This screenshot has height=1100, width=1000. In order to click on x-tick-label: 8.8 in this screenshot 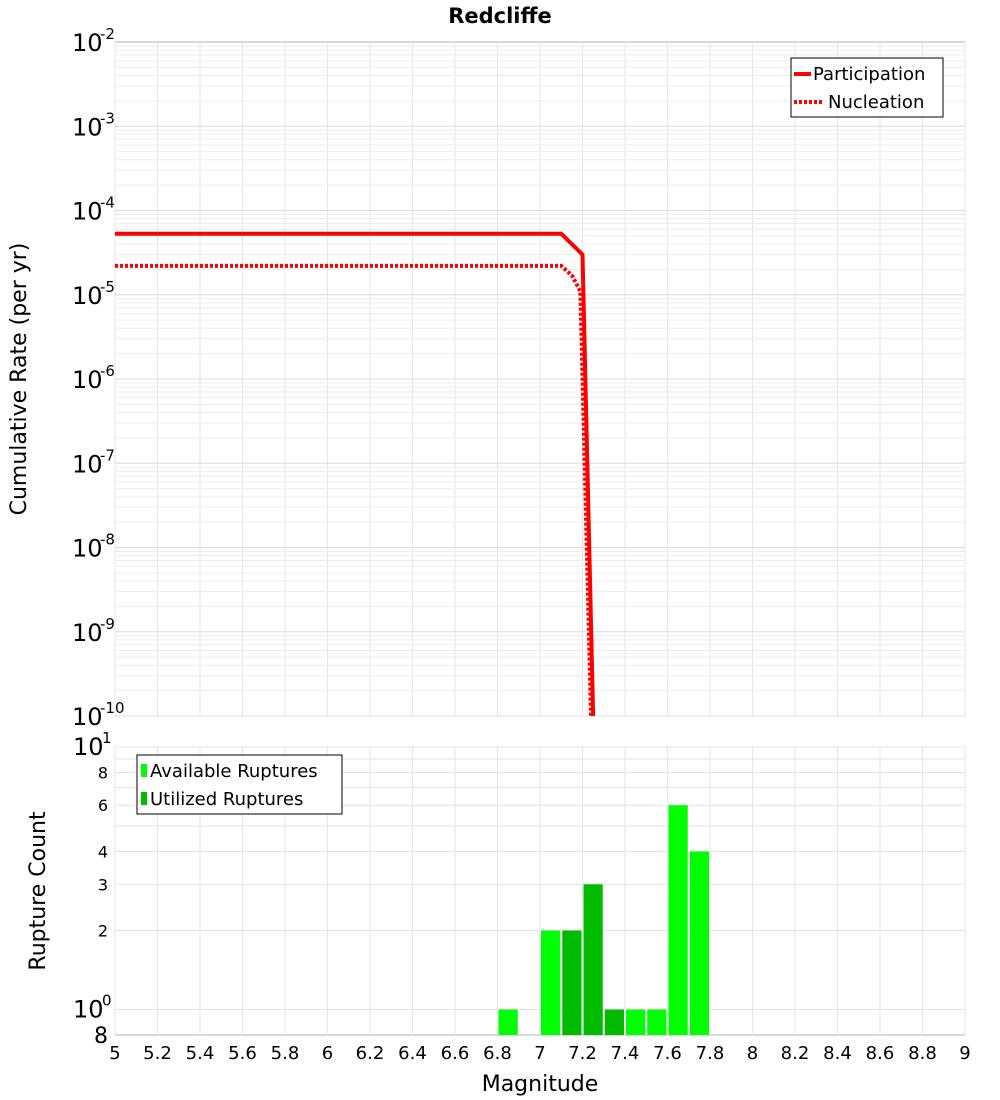, I will do `click(922, 1053)`.